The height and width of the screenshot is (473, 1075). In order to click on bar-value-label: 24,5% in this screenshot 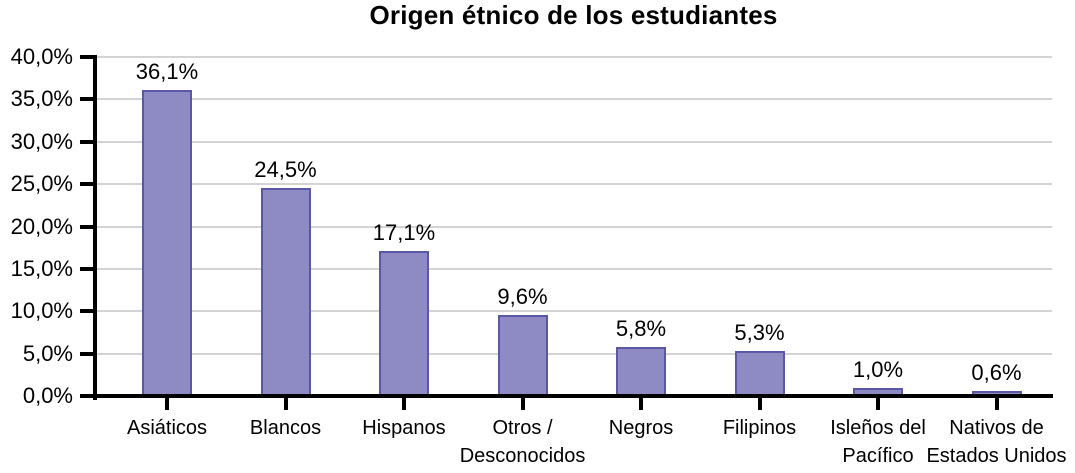, I will do `click(285, 170)`.